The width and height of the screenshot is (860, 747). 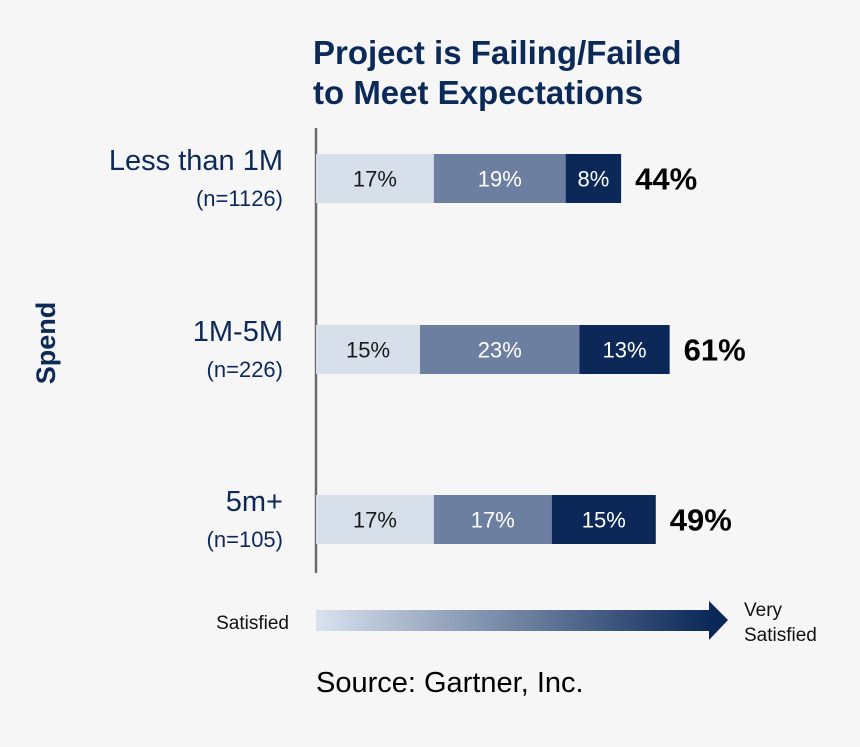 What do you see at coordinates (245, 539) in the screenshot?
I see `category-sample-size: (n=105)` at bounding box center [245, 539].